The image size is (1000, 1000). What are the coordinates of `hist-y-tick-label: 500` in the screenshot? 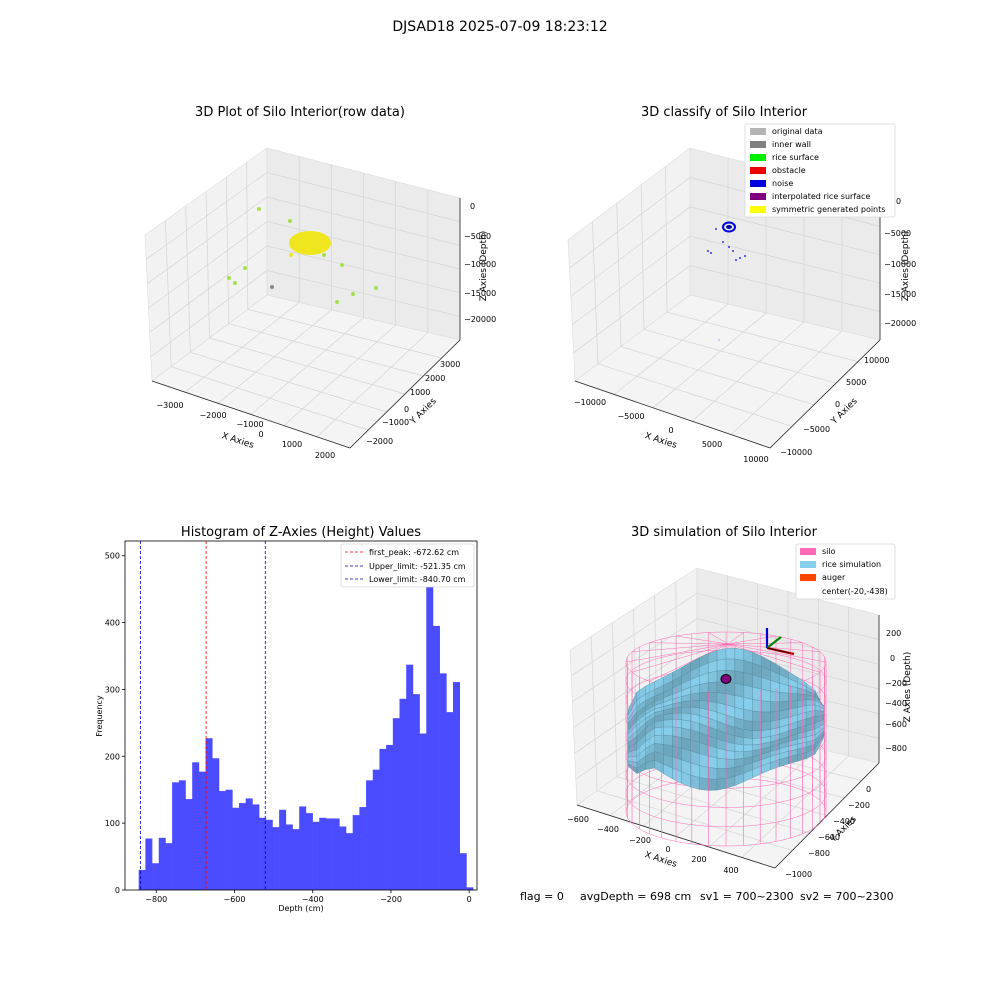 It's located at (112, 556).